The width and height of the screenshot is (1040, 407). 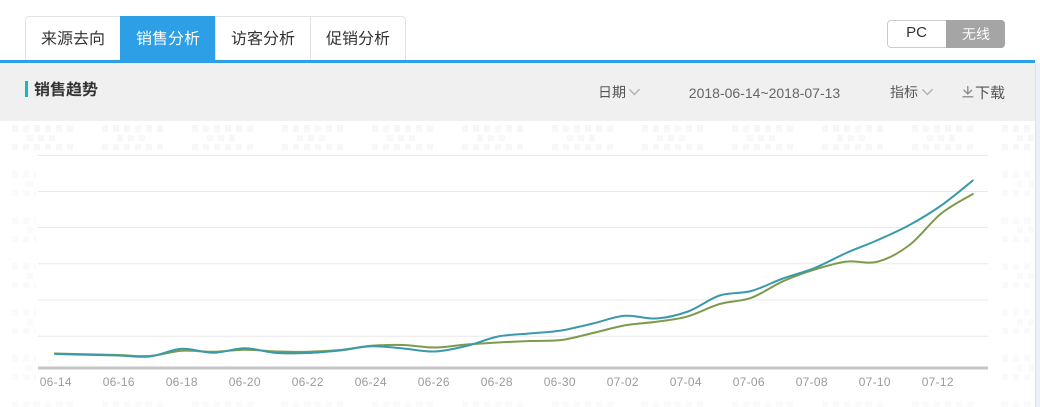 I want to click on svg-text: 06-14, so click(x=56, y=382).